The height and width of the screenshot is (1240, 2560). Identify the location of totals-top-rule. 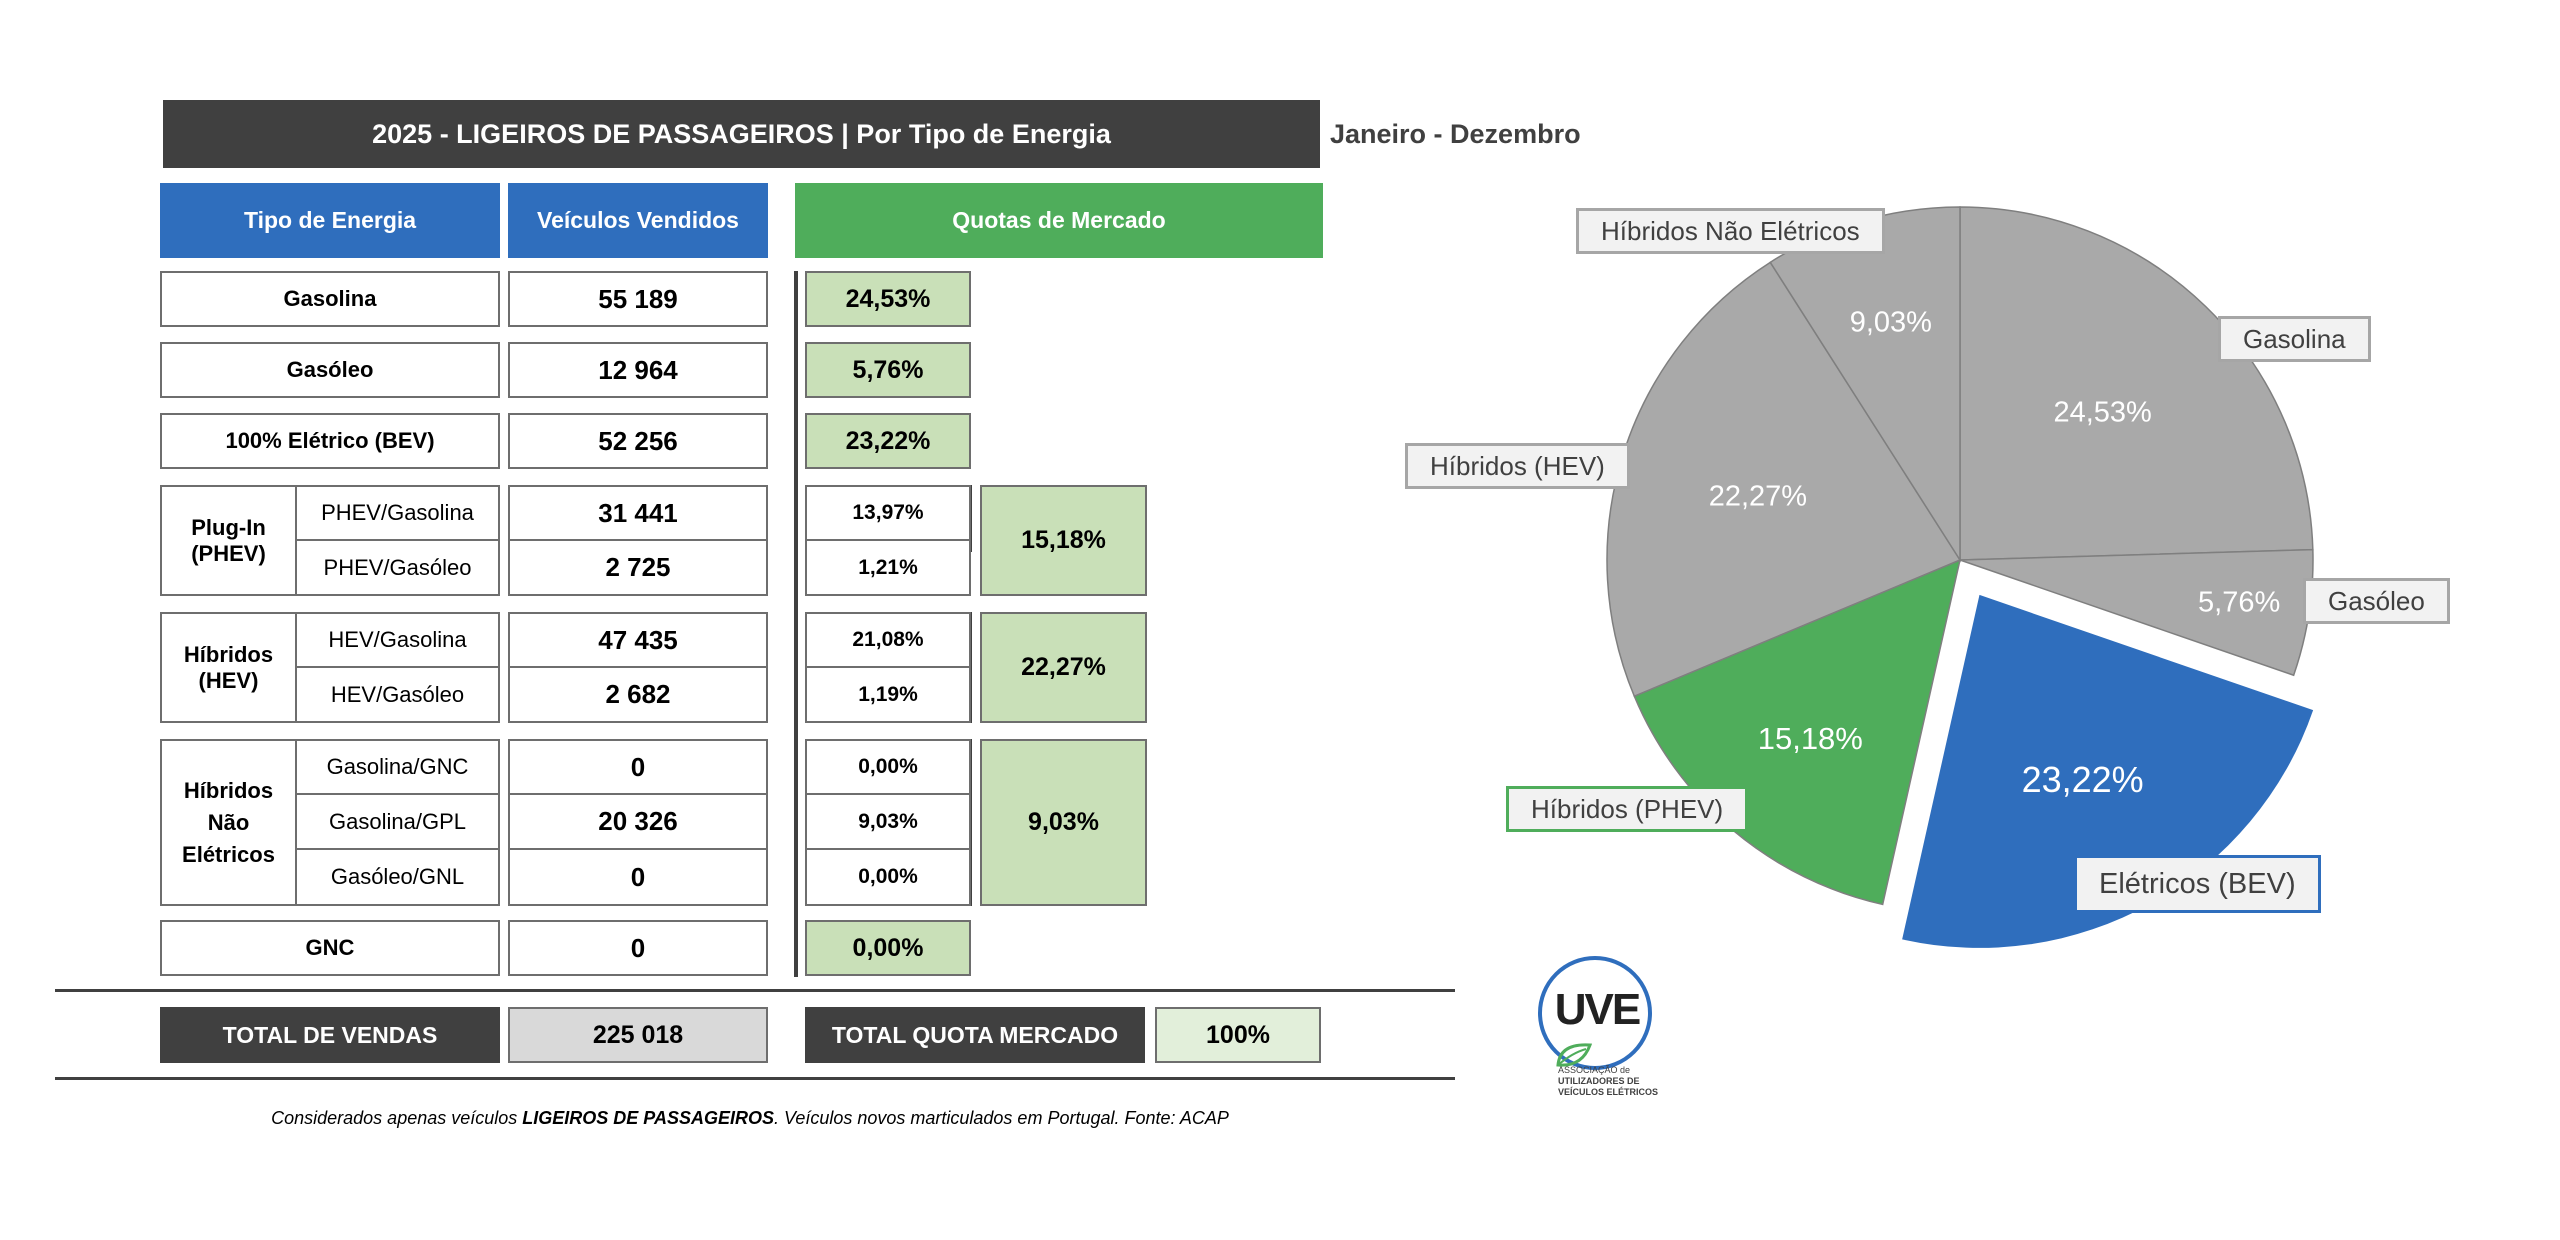
(755, 990).